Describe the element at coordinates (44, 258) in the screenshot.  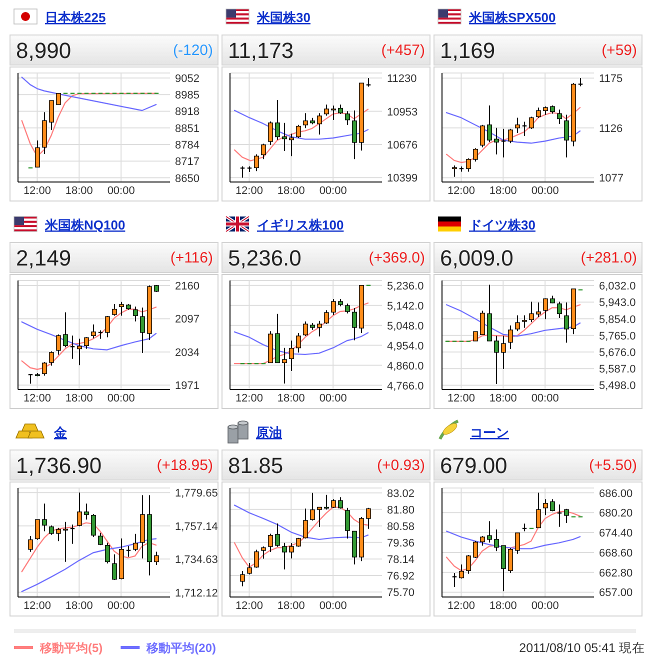
I see `chart-subtitle: 2,149` at that location.